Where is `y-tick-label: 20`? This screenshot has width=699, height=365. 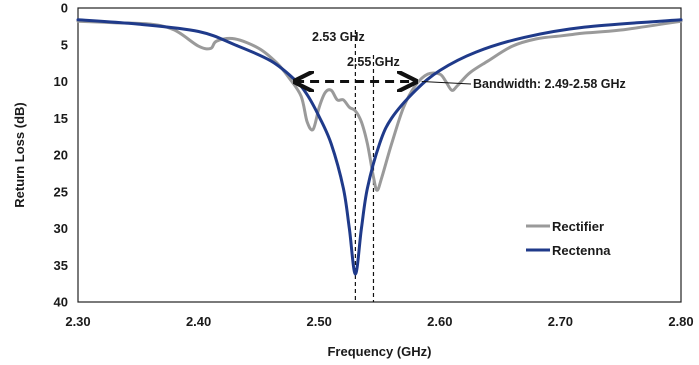 y-tick-label: 20 is located at coordinates (61, 155).